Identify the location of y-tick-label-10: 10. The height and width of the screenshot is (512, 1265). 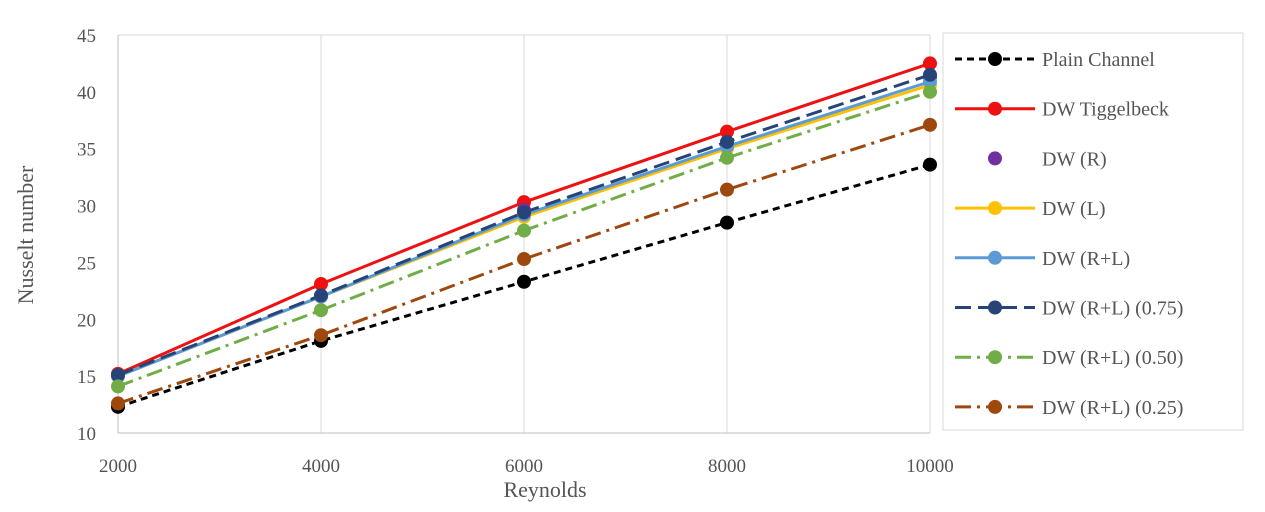
(86, 434).